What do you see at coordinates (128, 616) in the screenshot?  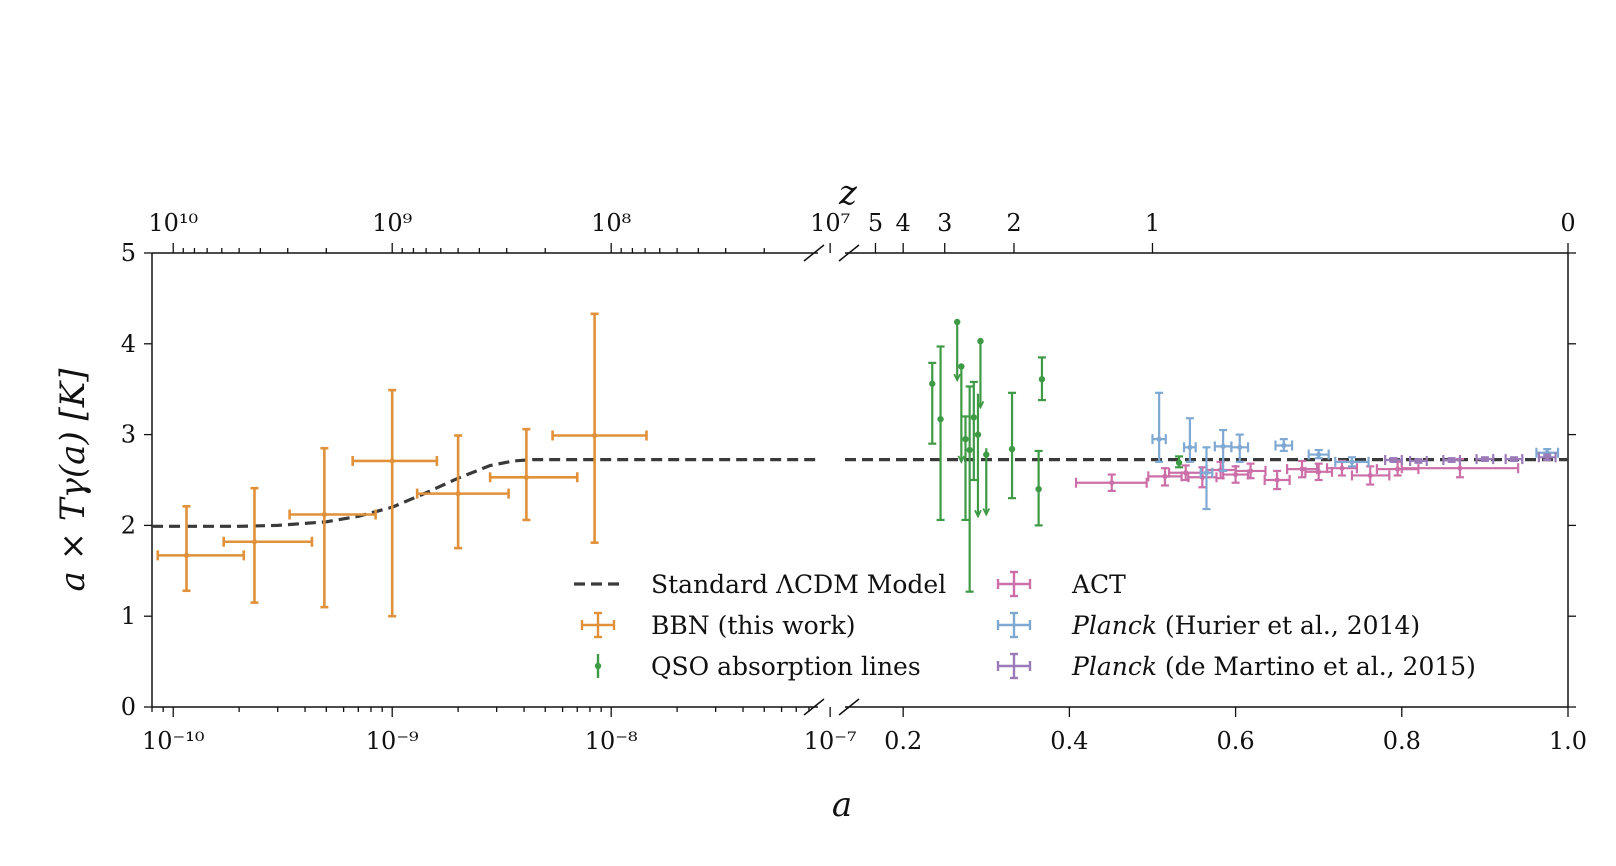 I see `y-tick-label: 1` at bounding box center [128, 616].